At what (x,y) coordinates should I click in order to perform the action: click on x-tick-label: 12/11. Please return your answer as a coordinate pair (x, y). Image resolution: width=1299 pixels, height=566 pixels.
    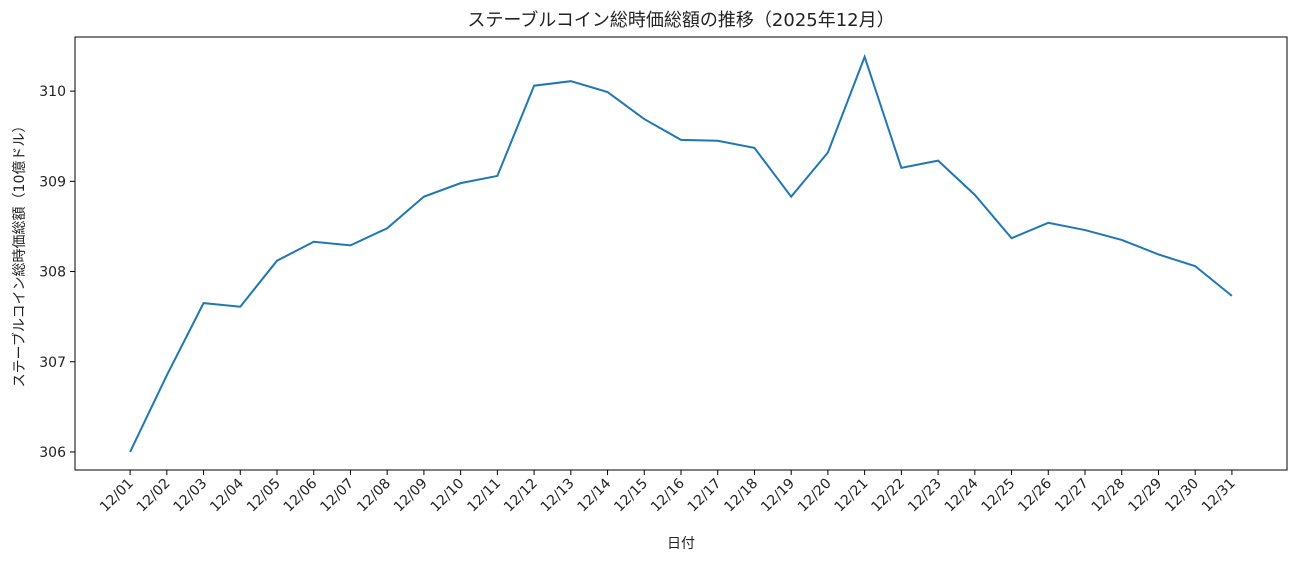
    Looking at the image, I should click on (484, 496).